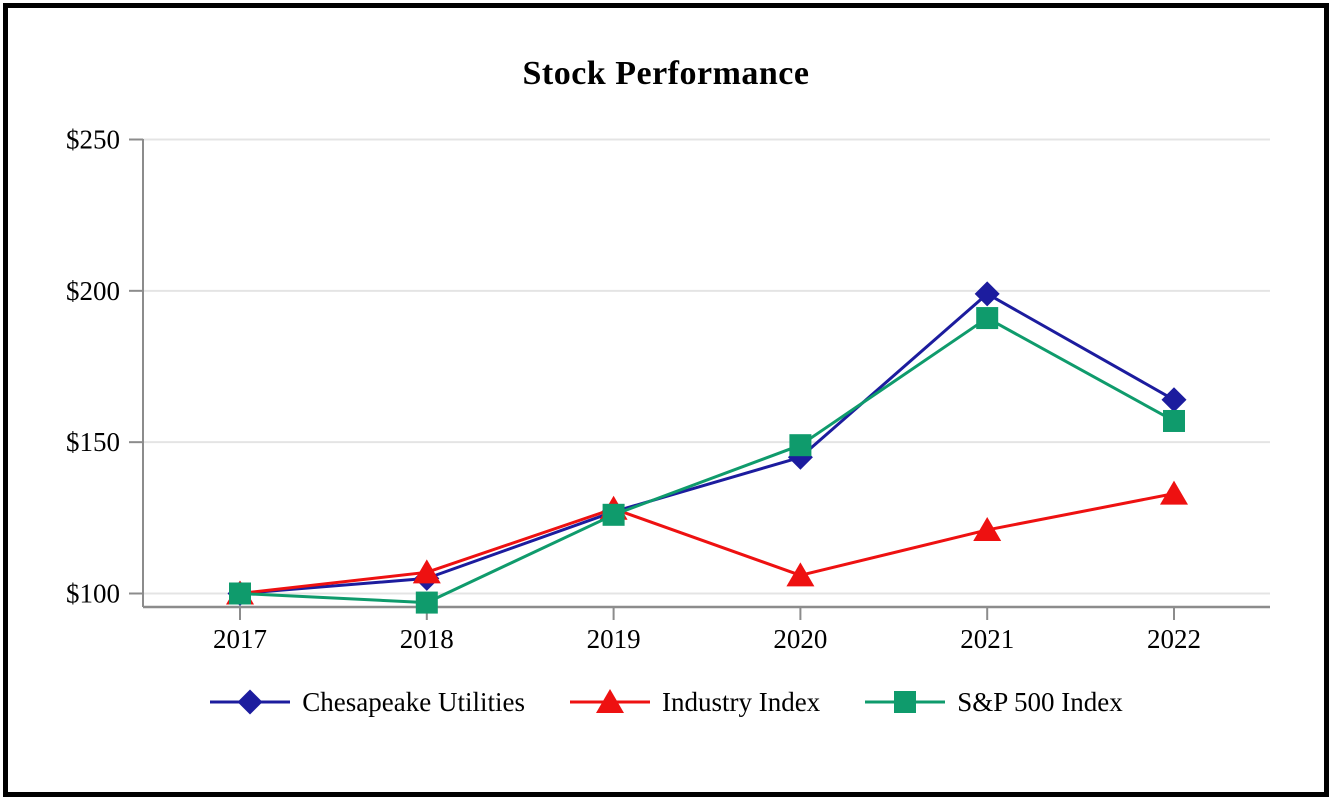  I want to click on y-tick-label: $100, so click(93, 594).